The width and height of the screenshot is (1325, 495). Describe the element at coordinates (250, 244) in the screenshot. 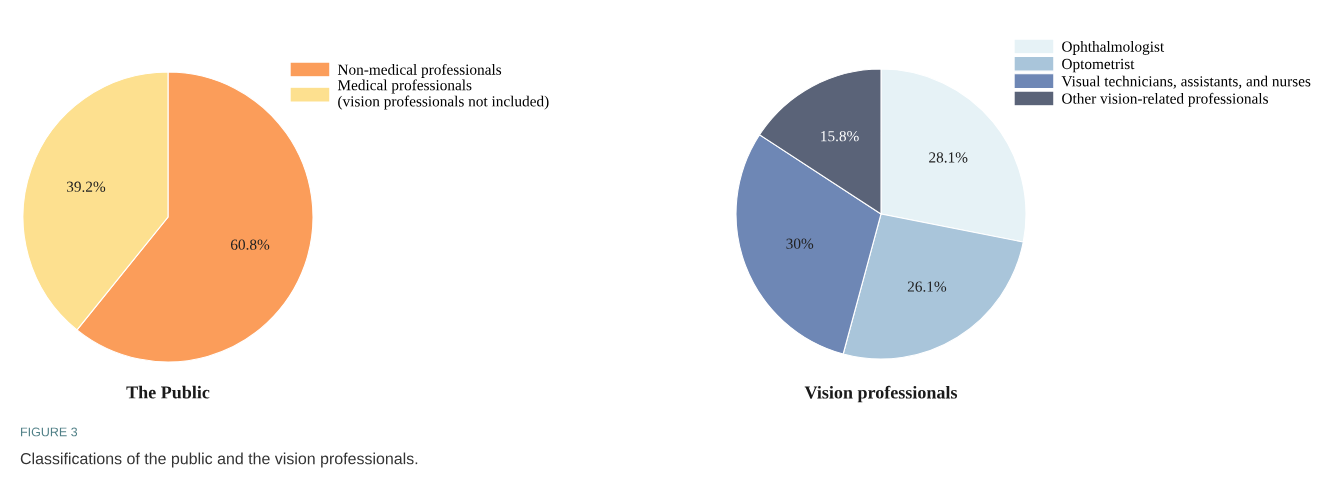

I see `data-label: 60.8%` at that location.